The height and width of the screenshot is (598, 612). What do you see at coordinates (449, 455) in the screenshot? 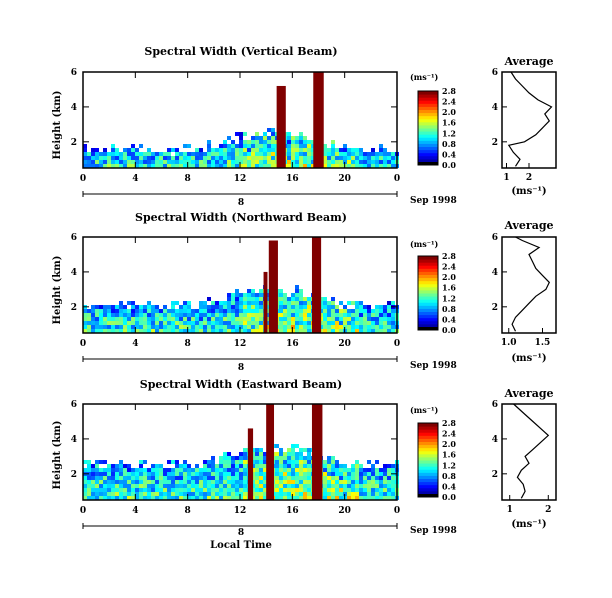
I see `colorbar-tick-label: 1.6` at bounding box center [449, 455].